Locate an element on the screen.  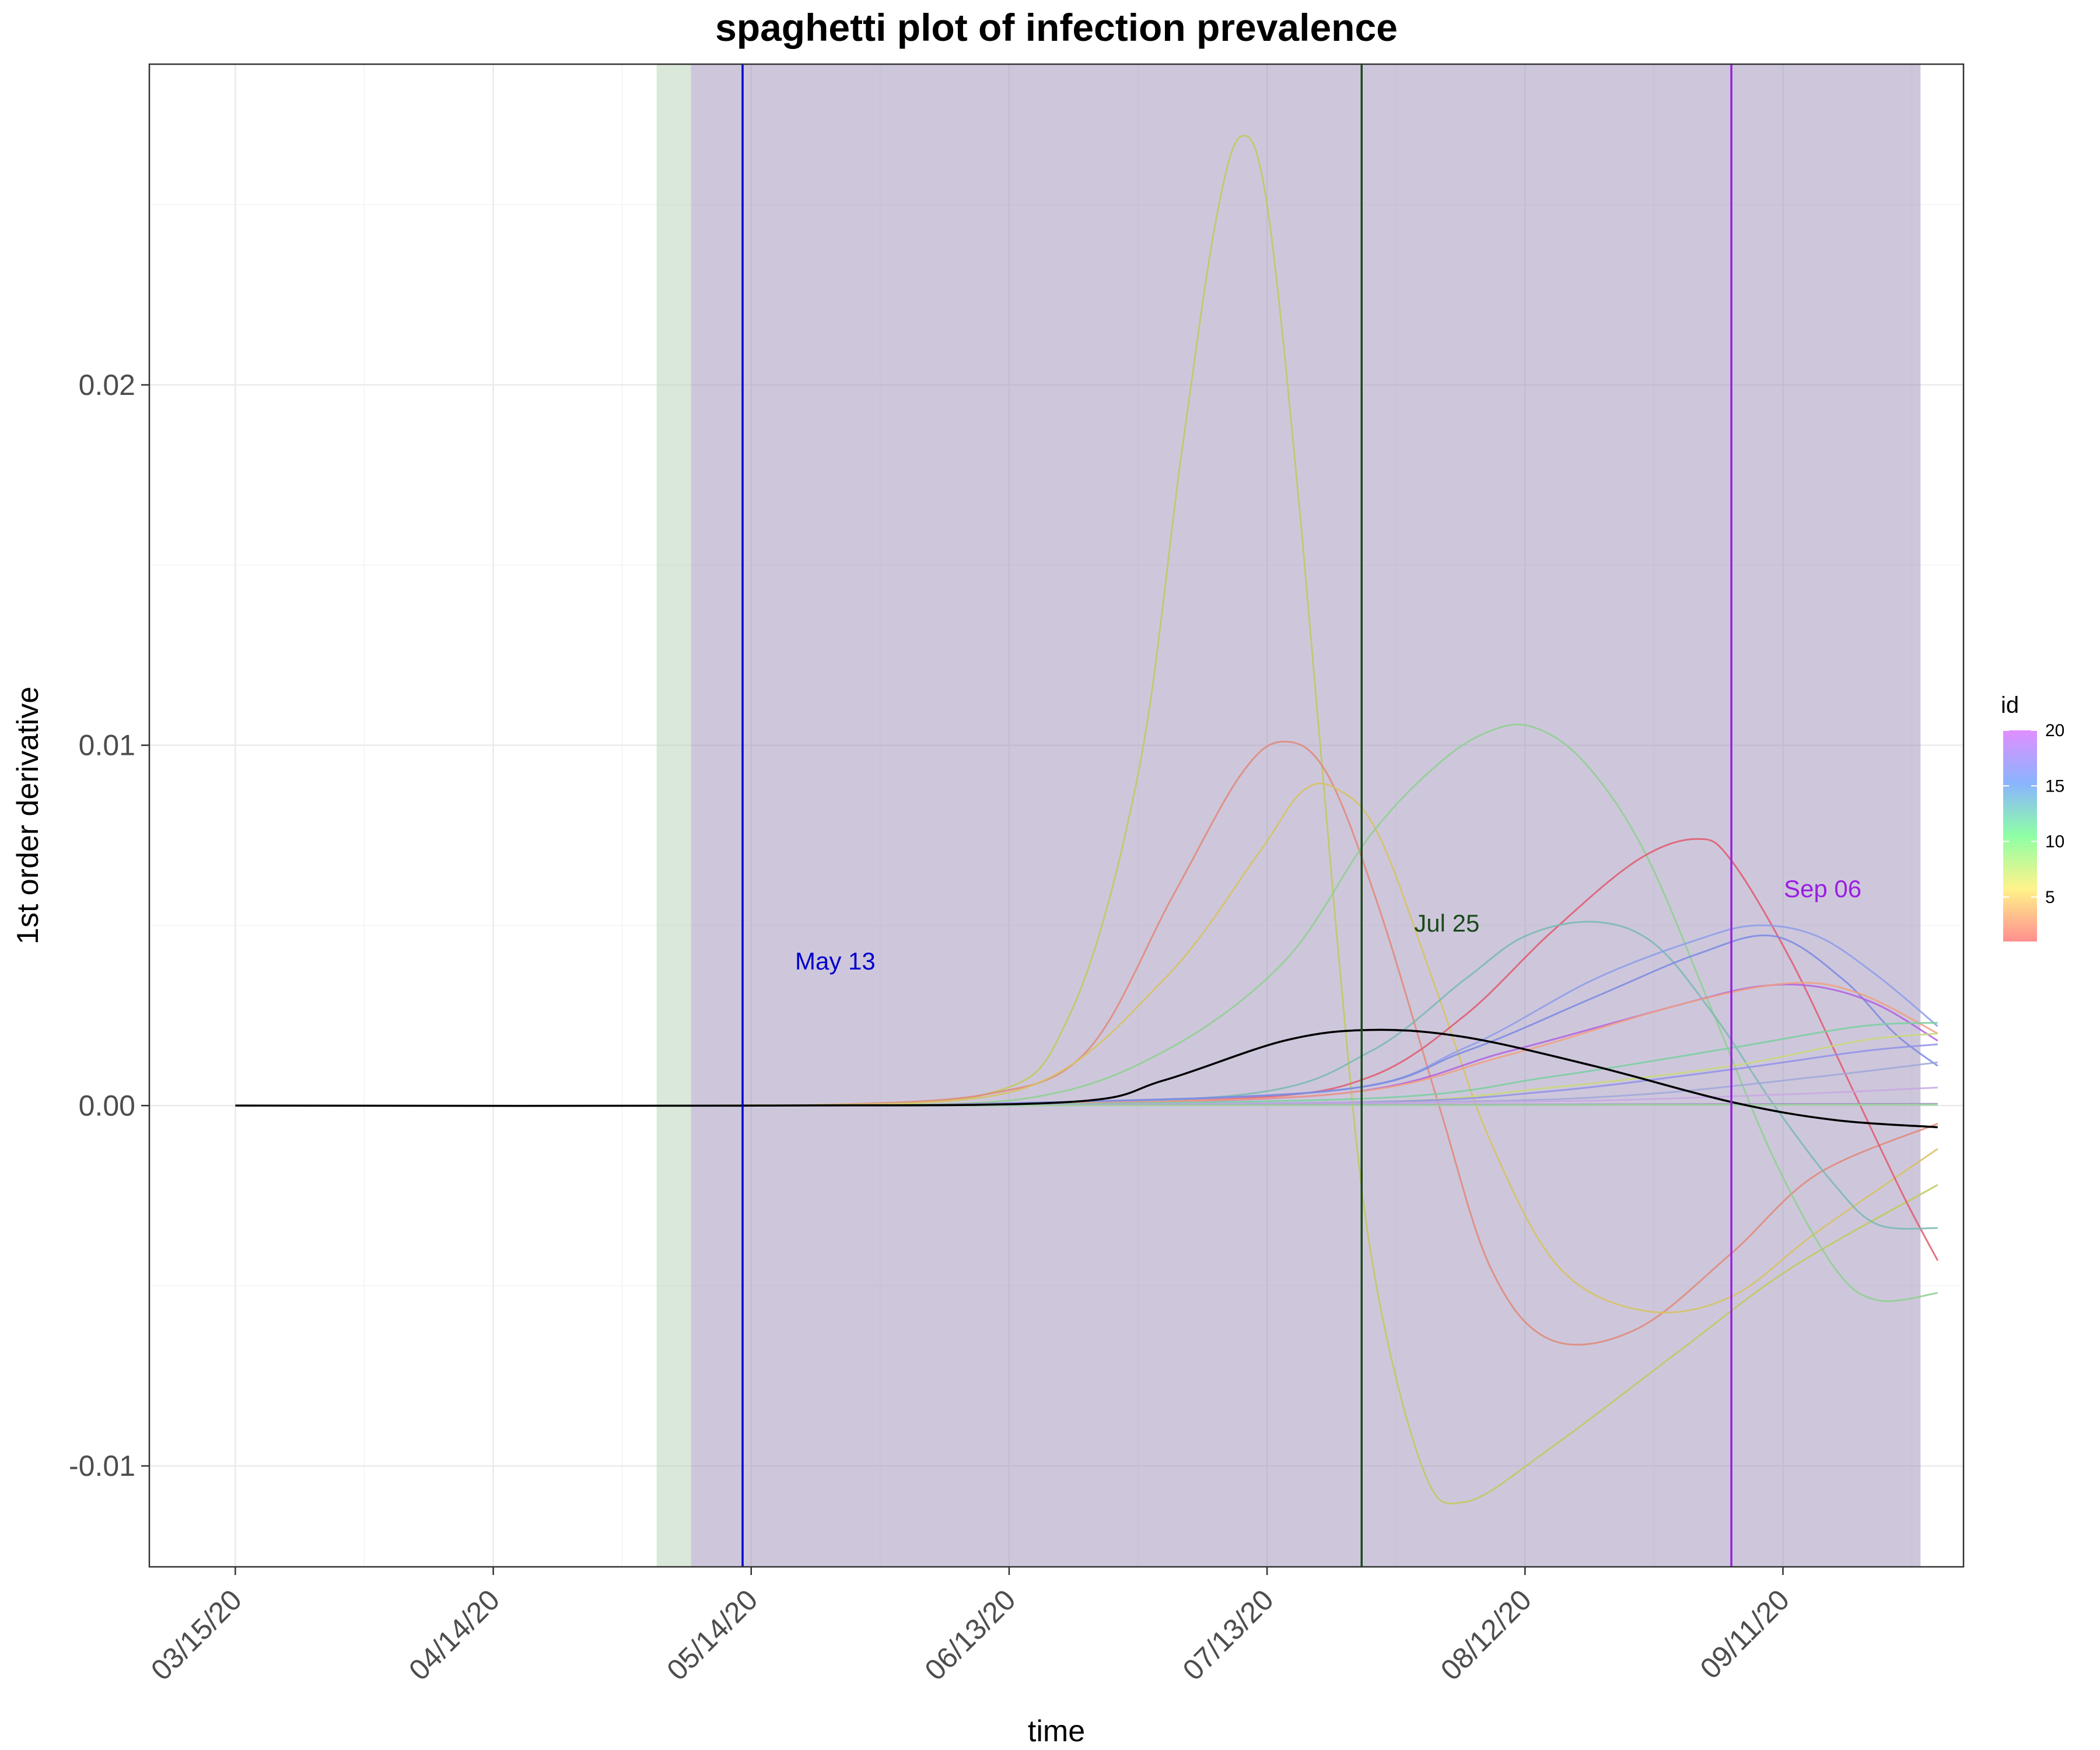
y-axis-title: 1st order derivative is located at coordinates (28, 815).